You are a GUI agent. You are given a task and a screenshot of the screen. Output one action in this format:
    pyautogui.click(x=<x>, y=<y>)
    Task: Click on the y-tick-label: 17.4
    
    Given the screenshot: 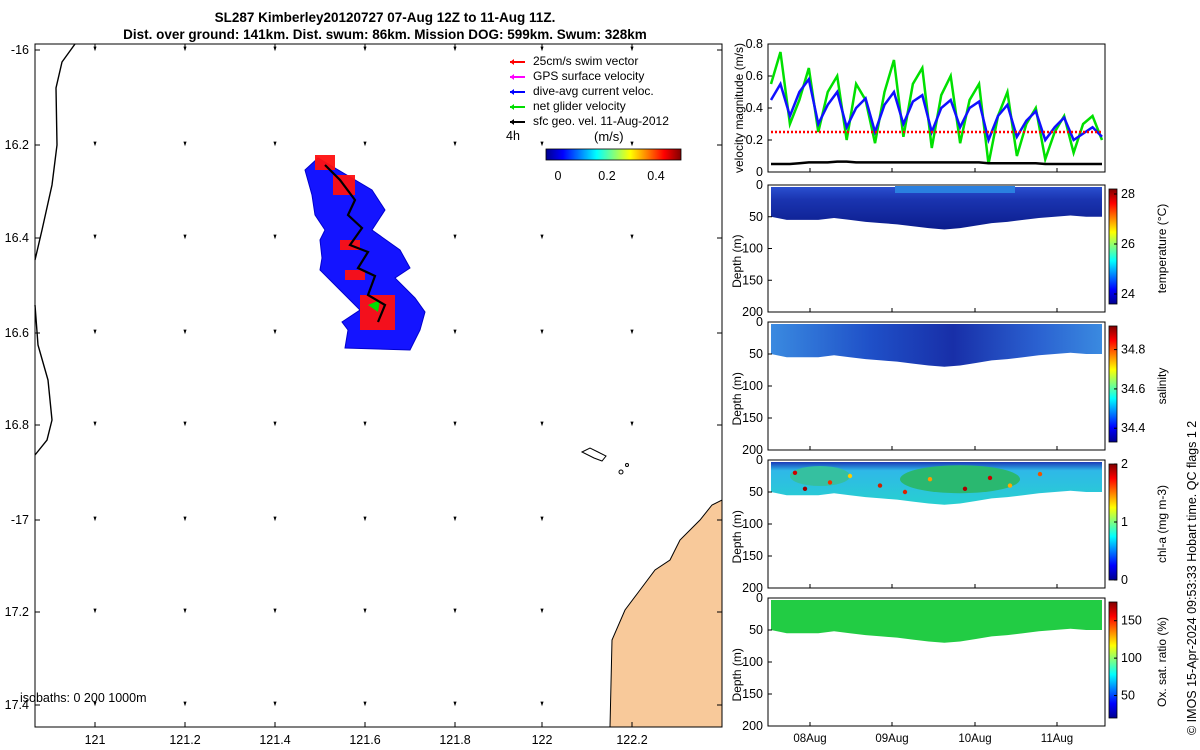 What is the action you would take?
    pyautogui.click(x=17, y=705)
    